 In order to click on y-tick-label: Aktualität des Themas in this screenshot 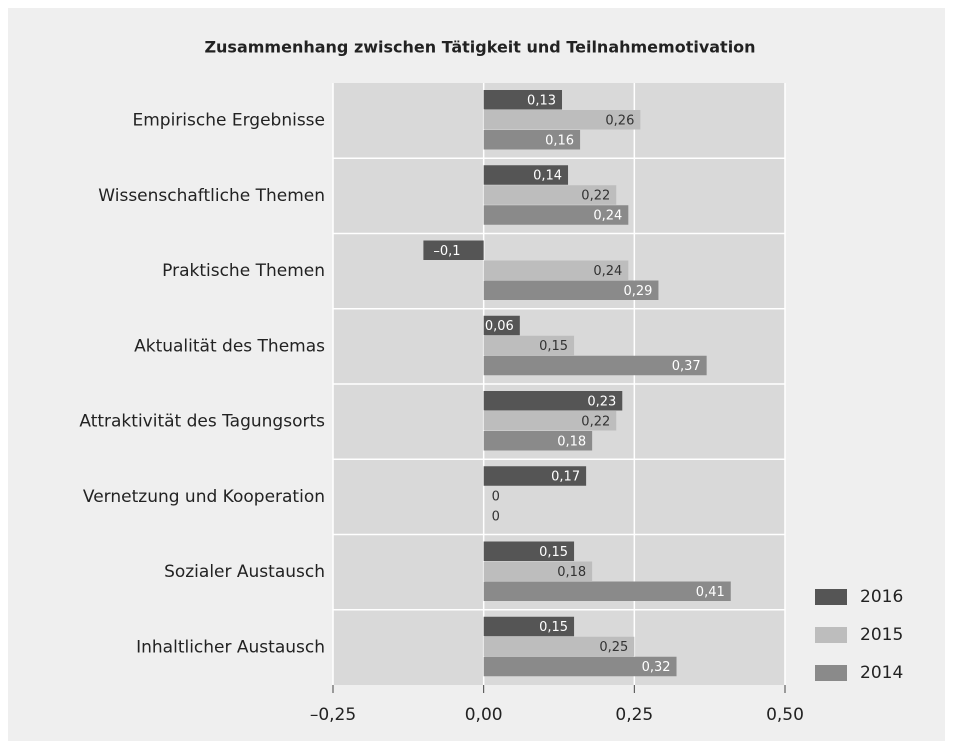, I will do `click(229, 346)`.